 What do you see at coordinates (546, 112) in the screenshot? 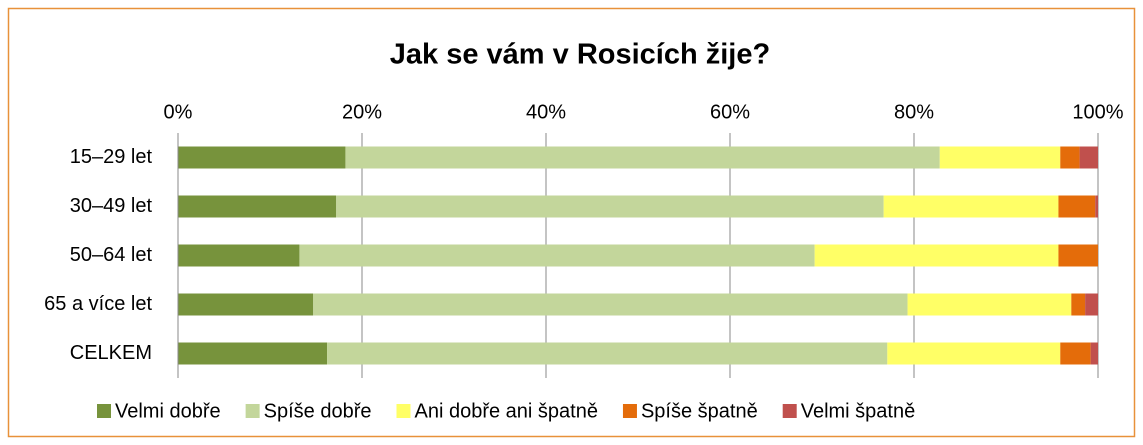
I see `x-tick-label: 40%` at bounding box center [546, 112].